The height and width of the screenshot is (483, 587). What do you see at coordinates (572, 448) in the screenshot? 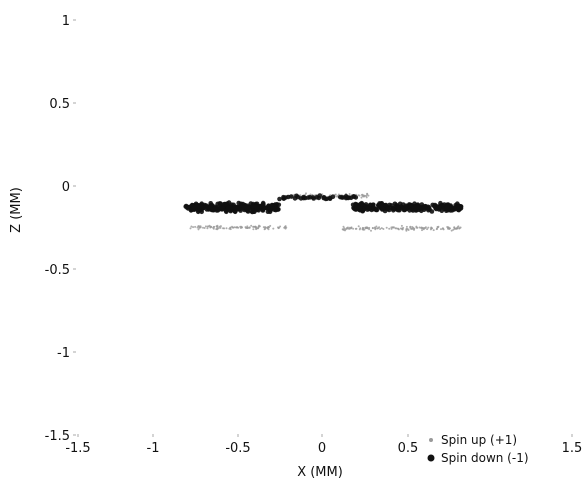
I see `x-tick-label: 1.5` at bounding box center [572, 448].